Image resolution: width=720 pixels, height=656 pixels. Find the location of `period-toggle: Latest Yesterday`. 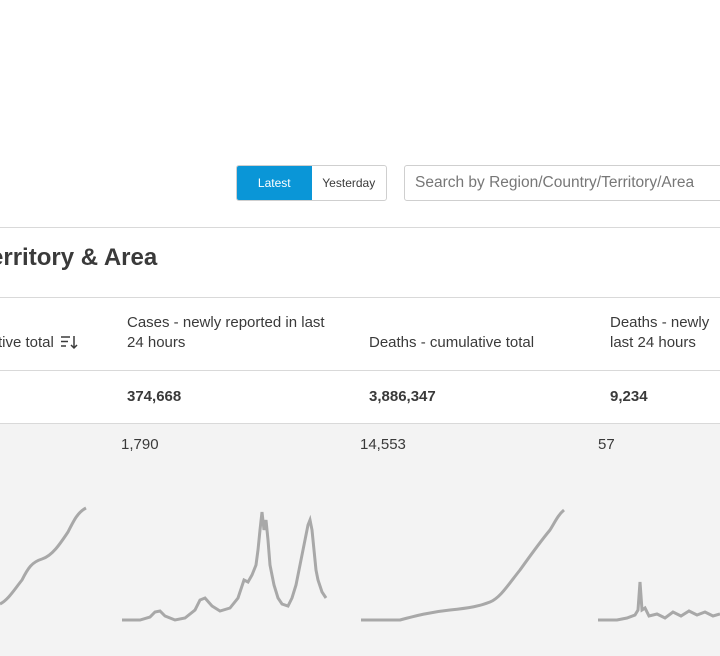

period-toggle: Latest Yesterday is located at coordinates (311, 183).